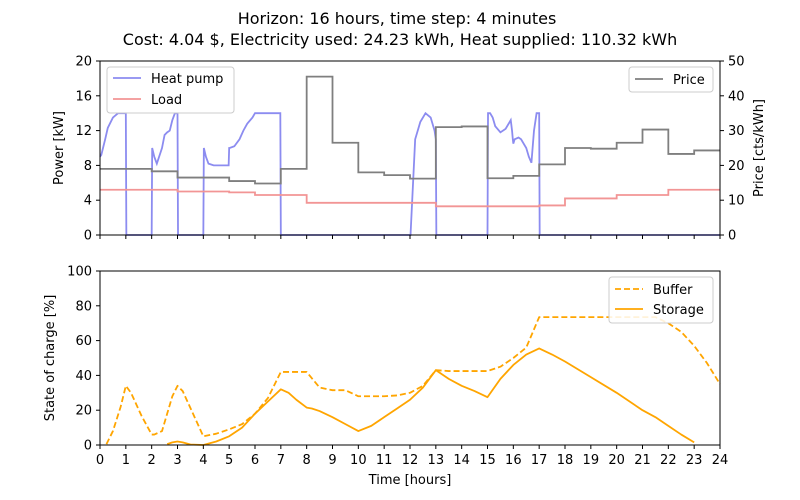  Describe the element at coordinates (671, 79) in the screenshot. I see `legend-box-right` at that location.